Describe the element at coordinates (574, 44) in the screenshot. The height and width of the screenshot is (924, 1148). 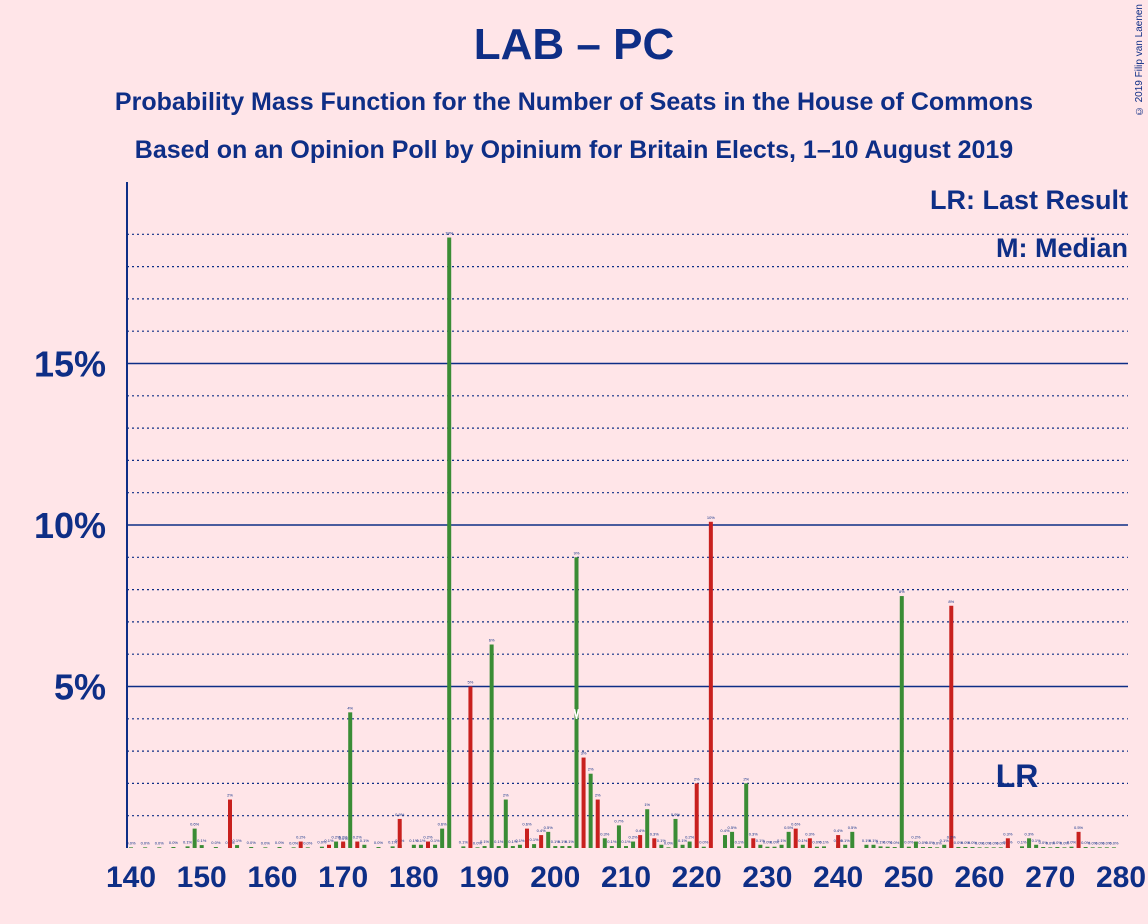
I see `chart-title: LAB – PC` at that location.